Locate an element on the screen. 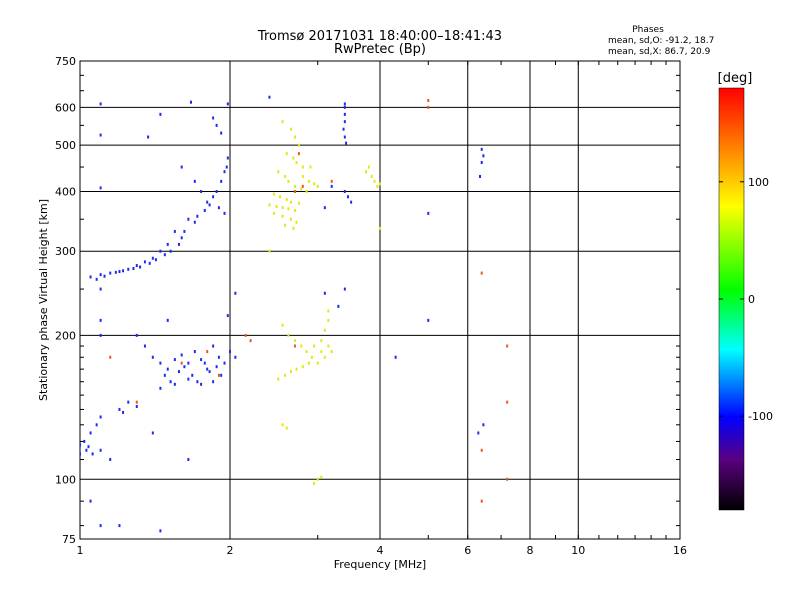 This screenshot has width=800, height=600. x-tick-label: 4 is located at coordinates (380, 550).